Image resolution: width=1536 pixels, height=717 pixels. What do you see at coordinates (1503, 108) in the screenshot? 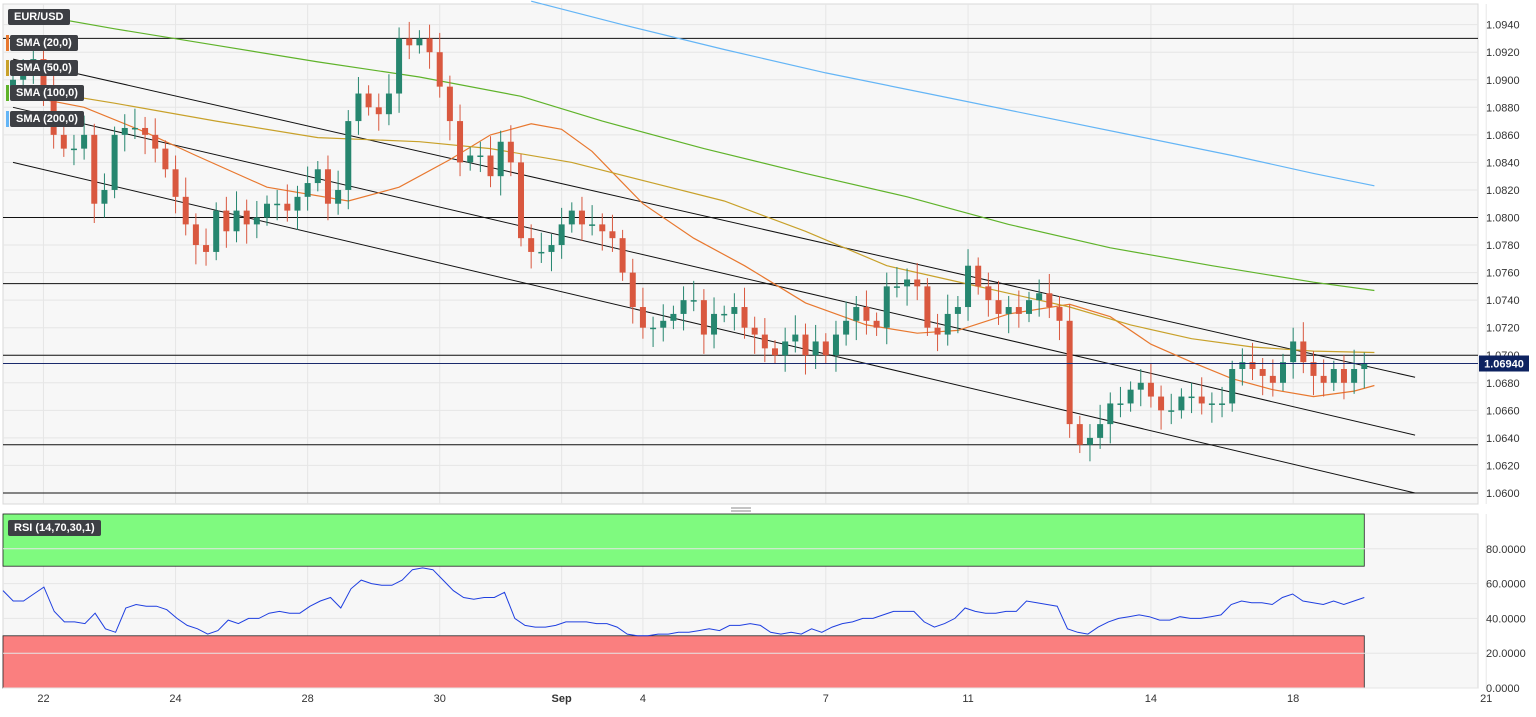
I see `price-y-tick-label: 1.0880` at bounding box center [1503, 108].